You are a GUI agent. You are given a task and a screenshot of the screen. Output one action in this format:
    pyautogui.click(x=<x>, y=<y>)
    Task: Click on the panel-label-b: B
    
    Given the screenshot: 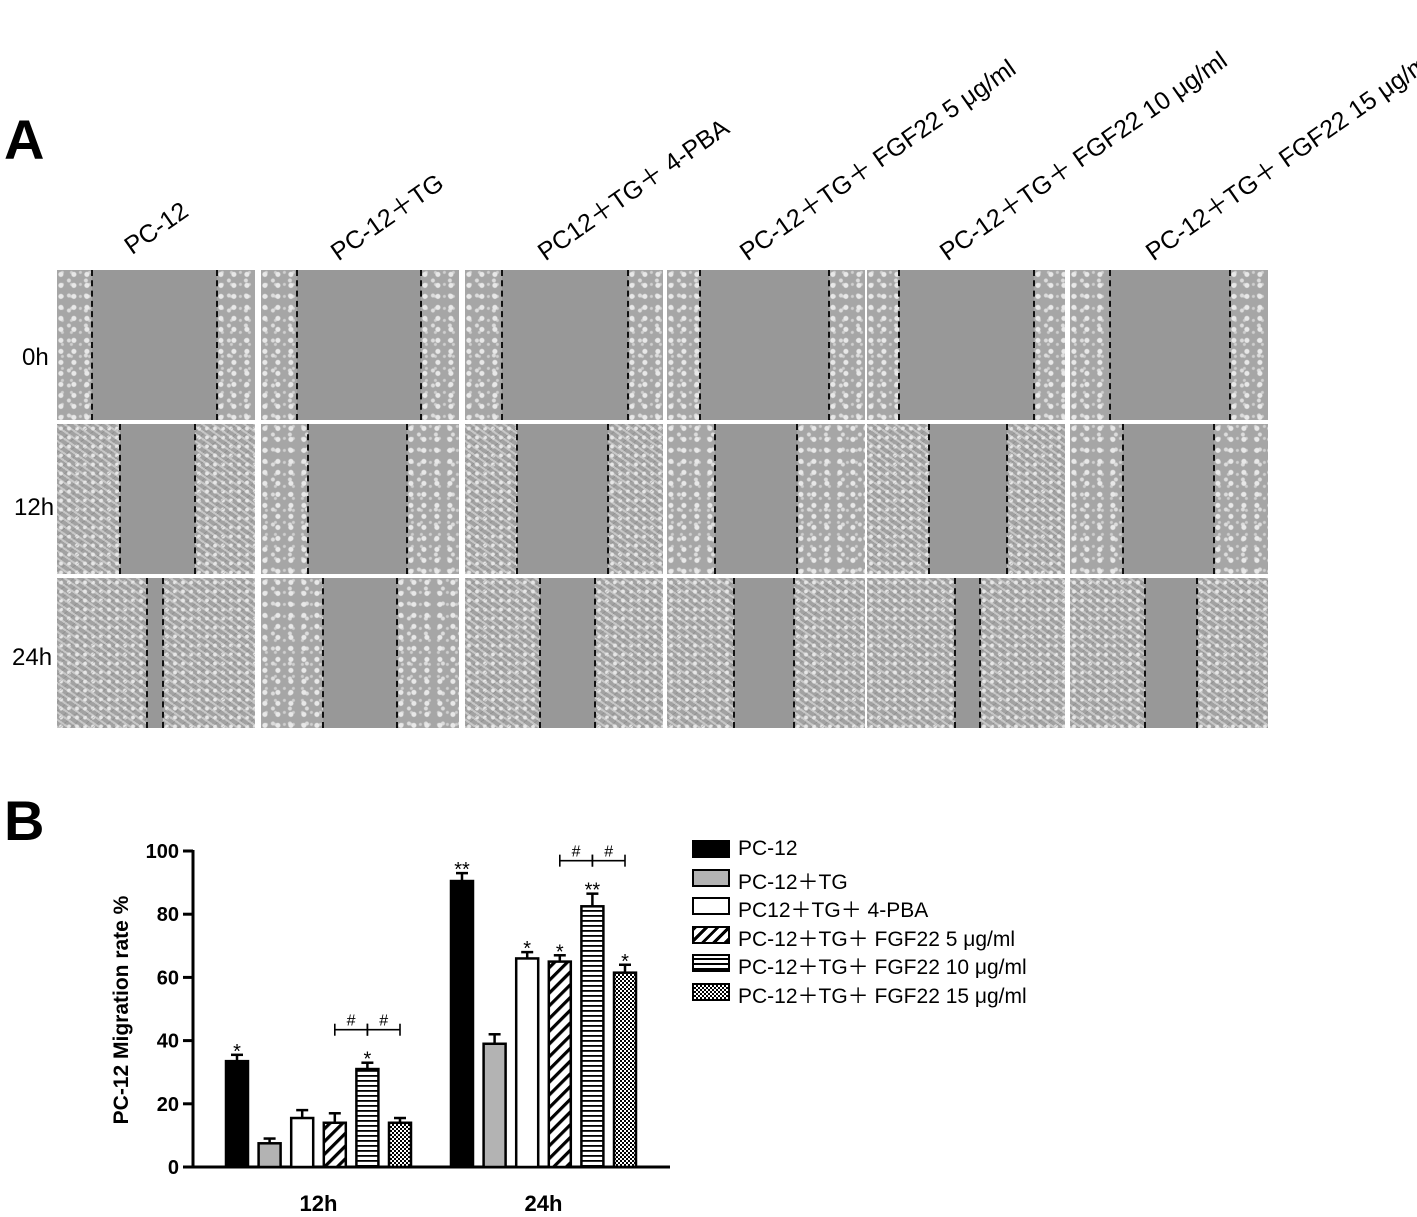 What is the action you would take?
    pyautogui.click(x=24, y=820)
    